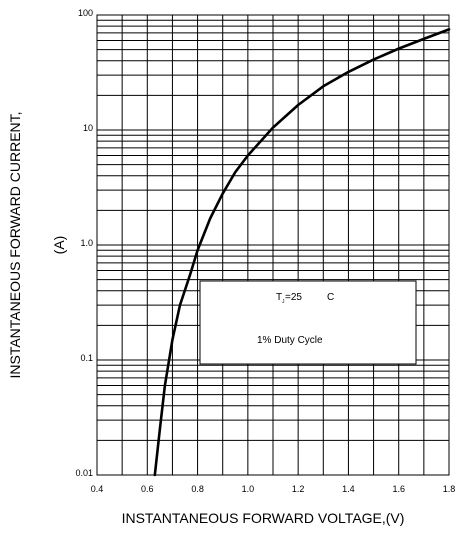 The height and width of the screenshot is (538, 457). Describe the element at coordinates (84, 473) in the screenshot. I see `y-tick-label: 0.01` at that location.